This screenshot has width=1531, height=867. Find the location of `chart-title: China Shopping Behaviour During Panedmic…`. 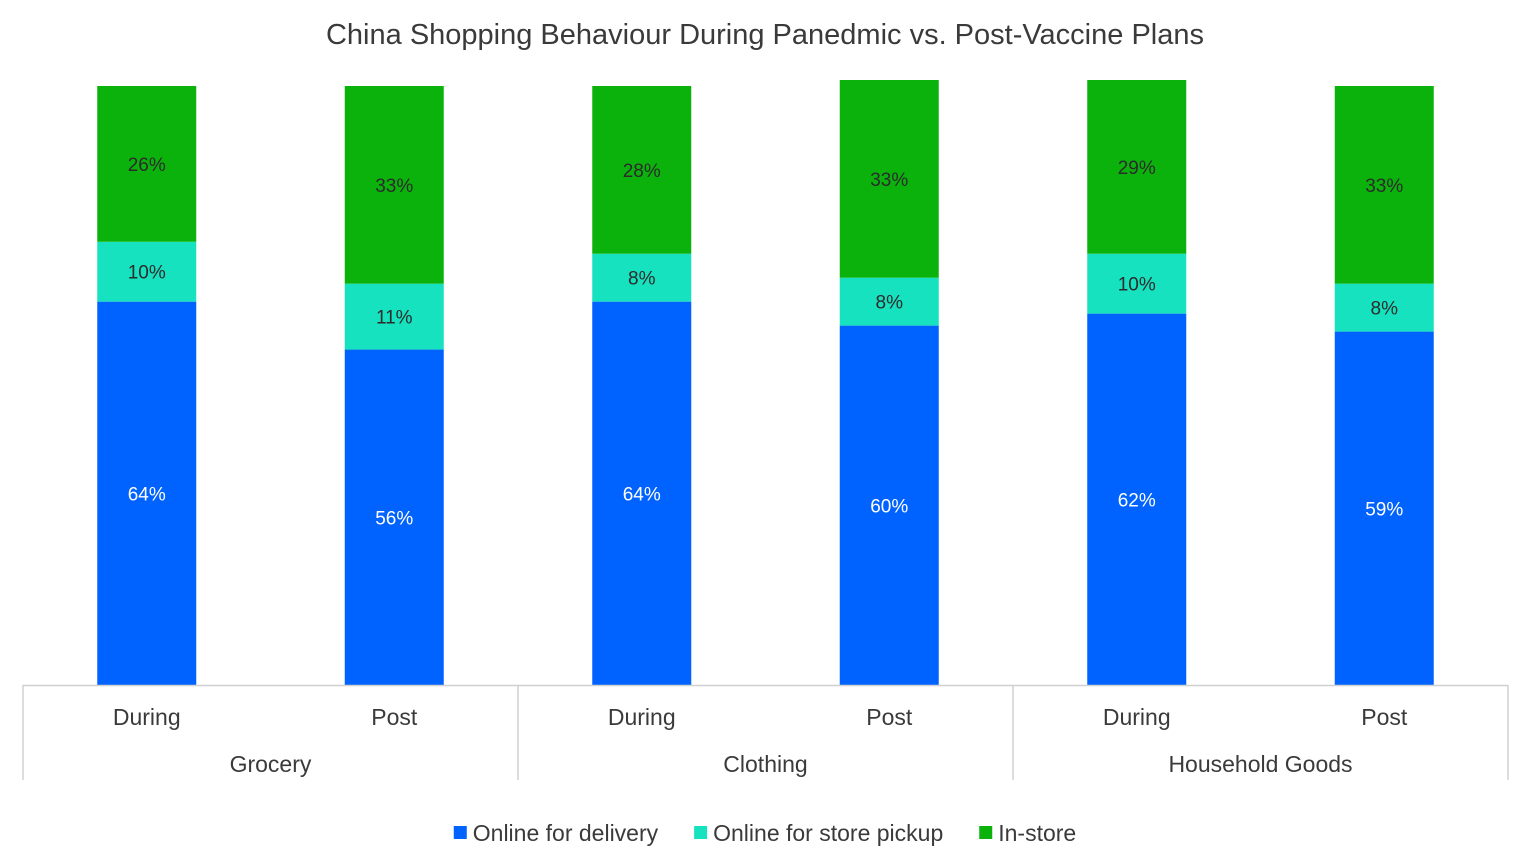

chart-title: China Shopping Behaviour During Panedmic… is located at coordinates (765, 35).